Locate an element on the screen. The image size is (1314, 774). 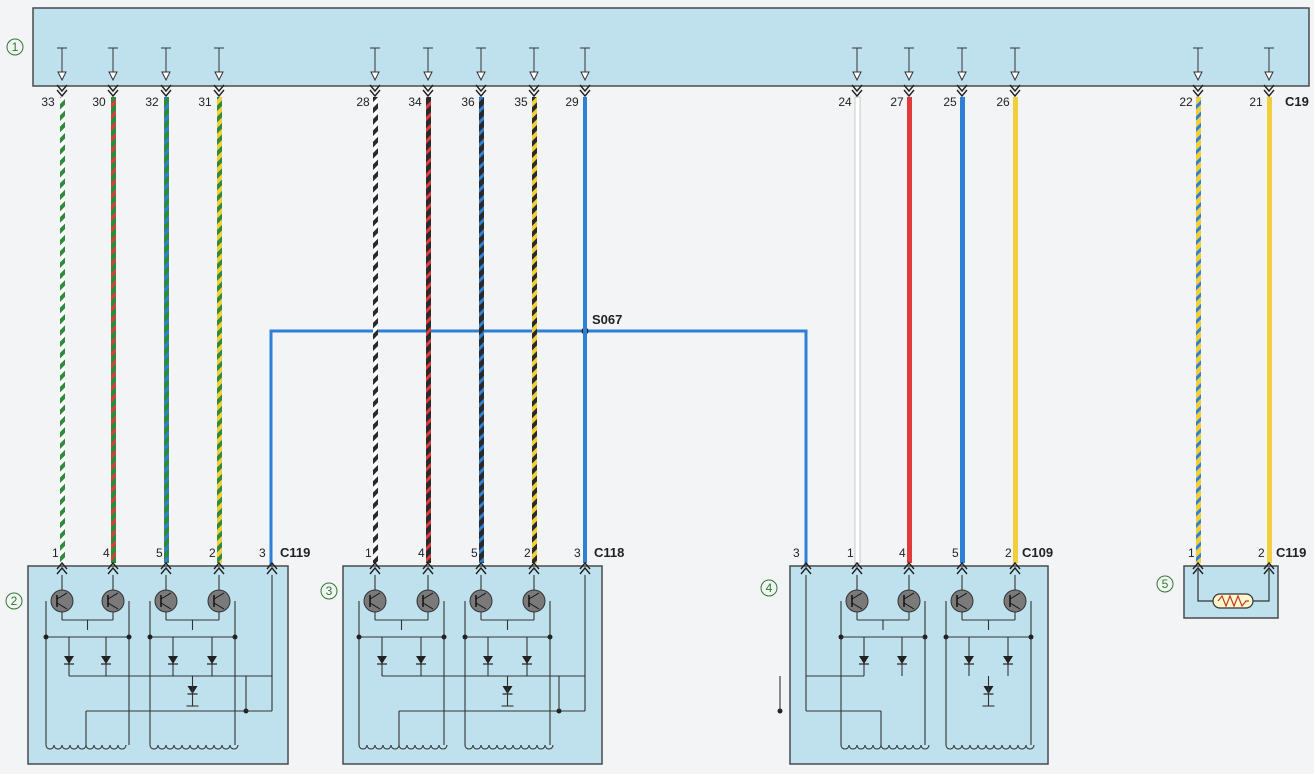
m5-pin-2: 2 is located at coordinates (1261, 553).